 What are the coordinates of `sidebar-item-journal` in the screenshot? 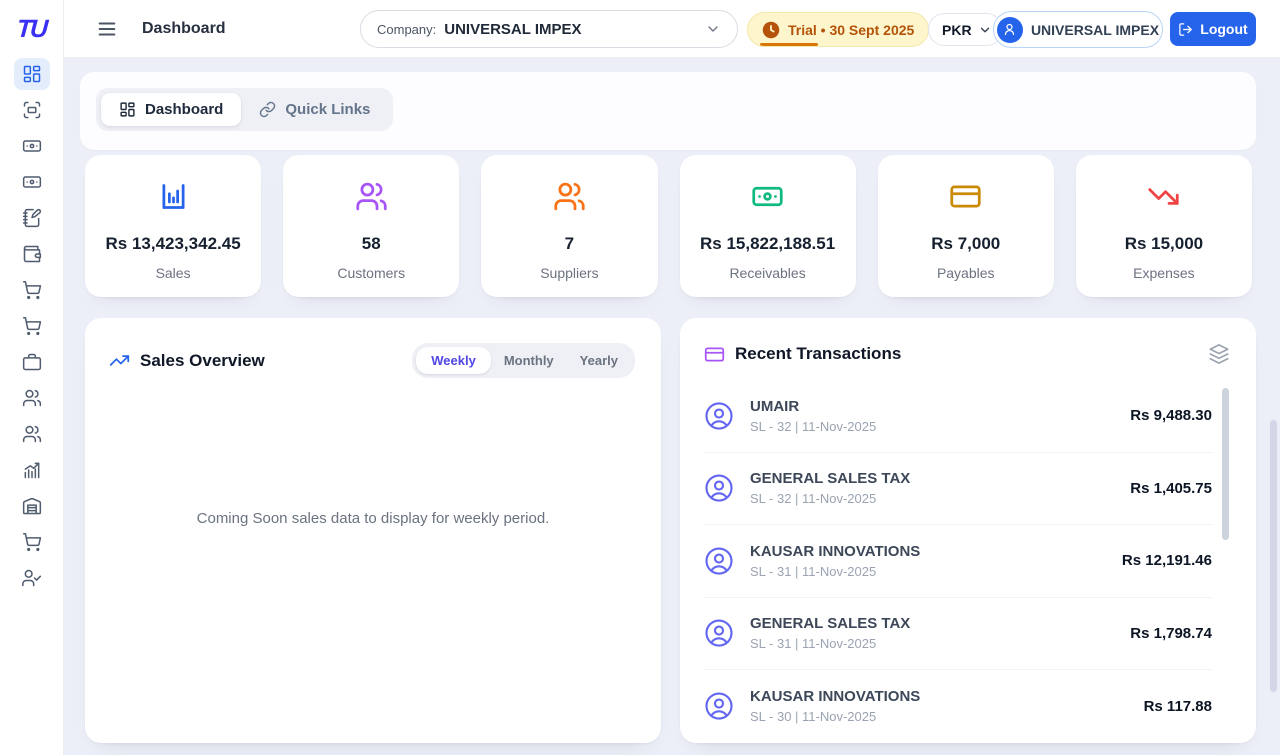 It's located at (32, 218).